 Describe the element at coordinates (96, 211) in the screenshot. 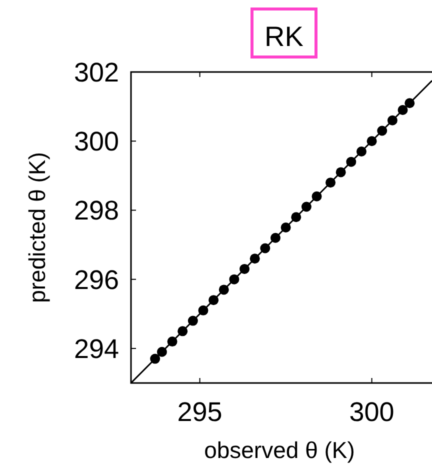

I see `y-tick-label: 298` at that location.